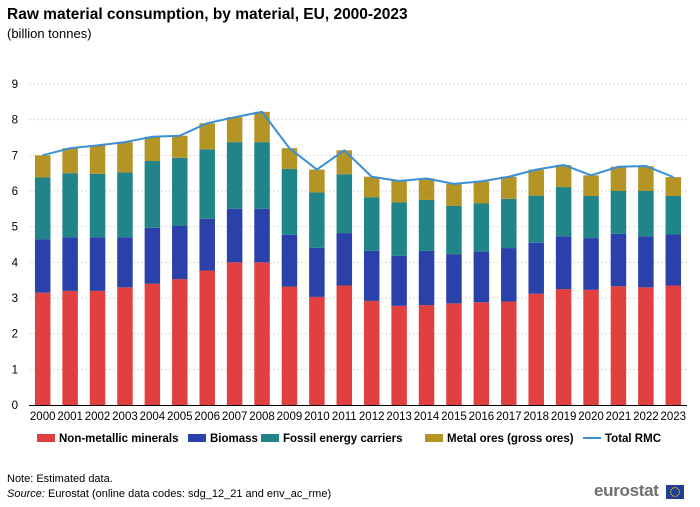 This screenshot has height=507, width=700. What do you see at coordinates (536, 268) in the screenshot?
I see `bar-biomass-2018` at bounding box center [536, 268].